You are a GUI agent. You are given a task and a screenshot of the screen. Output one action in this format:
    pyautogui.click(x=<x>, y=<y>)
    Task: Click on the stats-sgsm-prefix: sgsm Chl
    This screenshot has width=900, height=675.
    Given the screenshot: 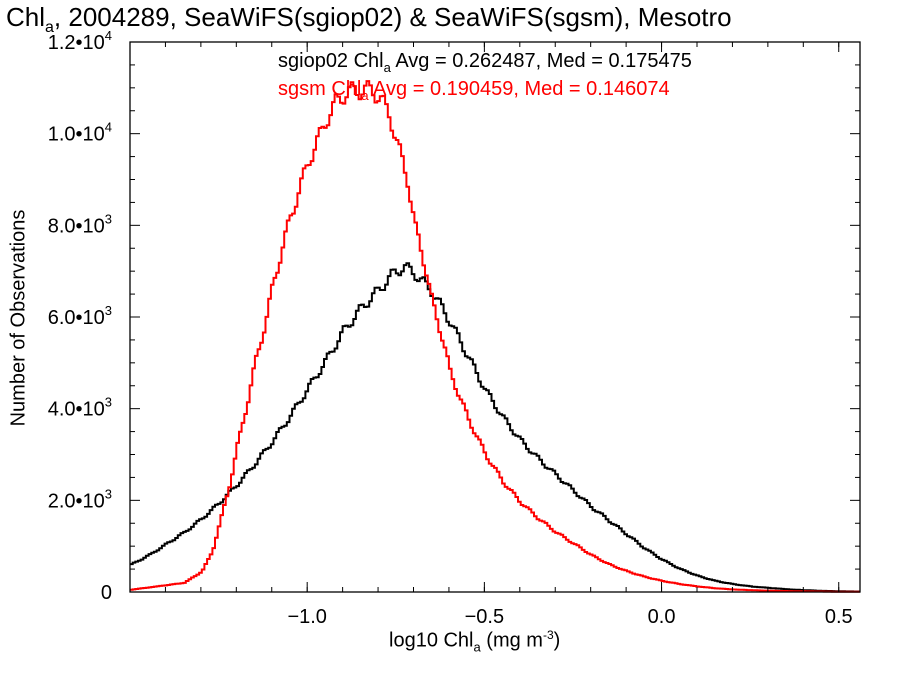 What is the action you would take?
    pyautogui.click(x=320, y=89)
    